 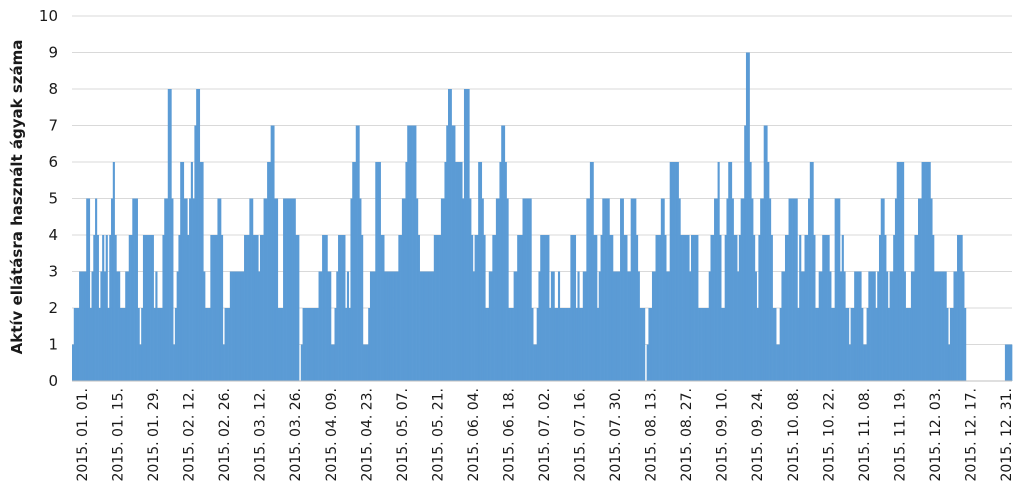 I want to click on y-tick-label: 10, so click(x=48, y=16).